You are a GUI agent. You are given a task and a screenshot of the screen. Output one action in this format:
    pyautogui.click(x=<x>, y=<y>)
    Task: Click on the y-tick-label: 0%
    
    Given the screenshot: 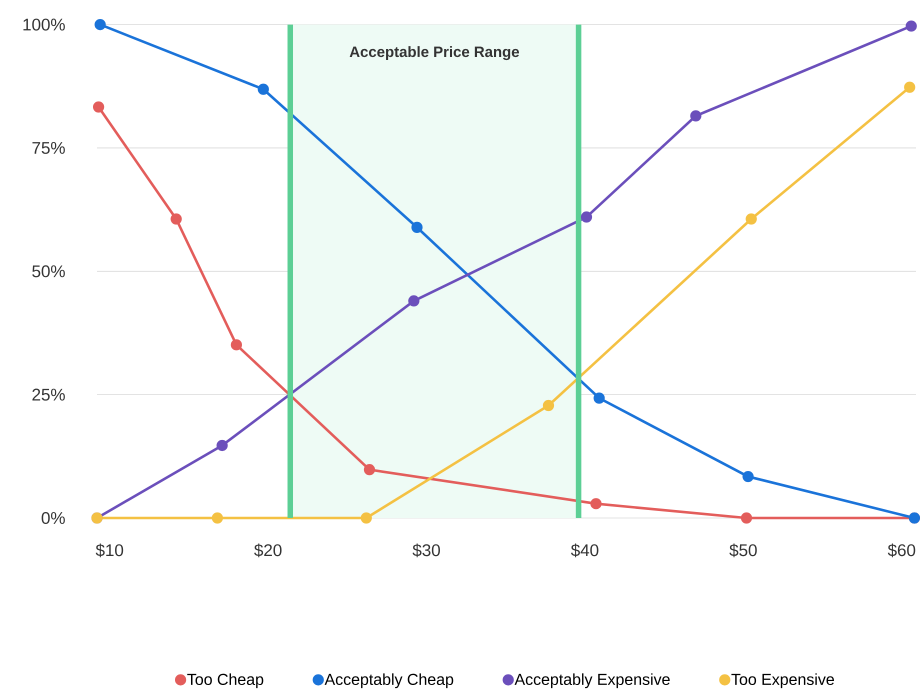 What is the action you would take?
    pyautogui.click(x=53, y=518)
    